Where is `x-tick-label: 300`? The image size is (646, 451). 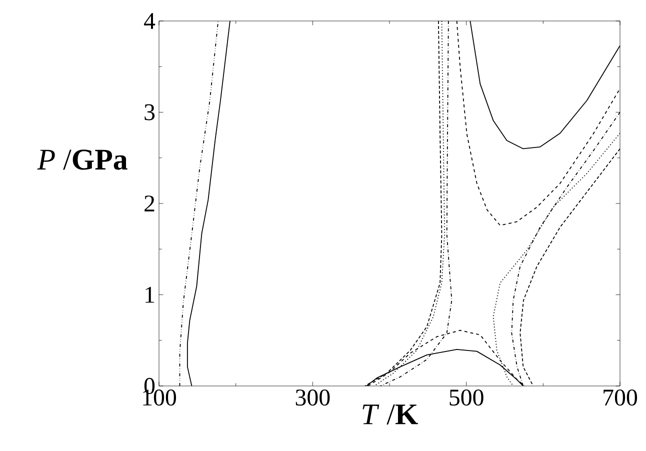 x-tick-label: 300 is located at coordinates (313, 398).